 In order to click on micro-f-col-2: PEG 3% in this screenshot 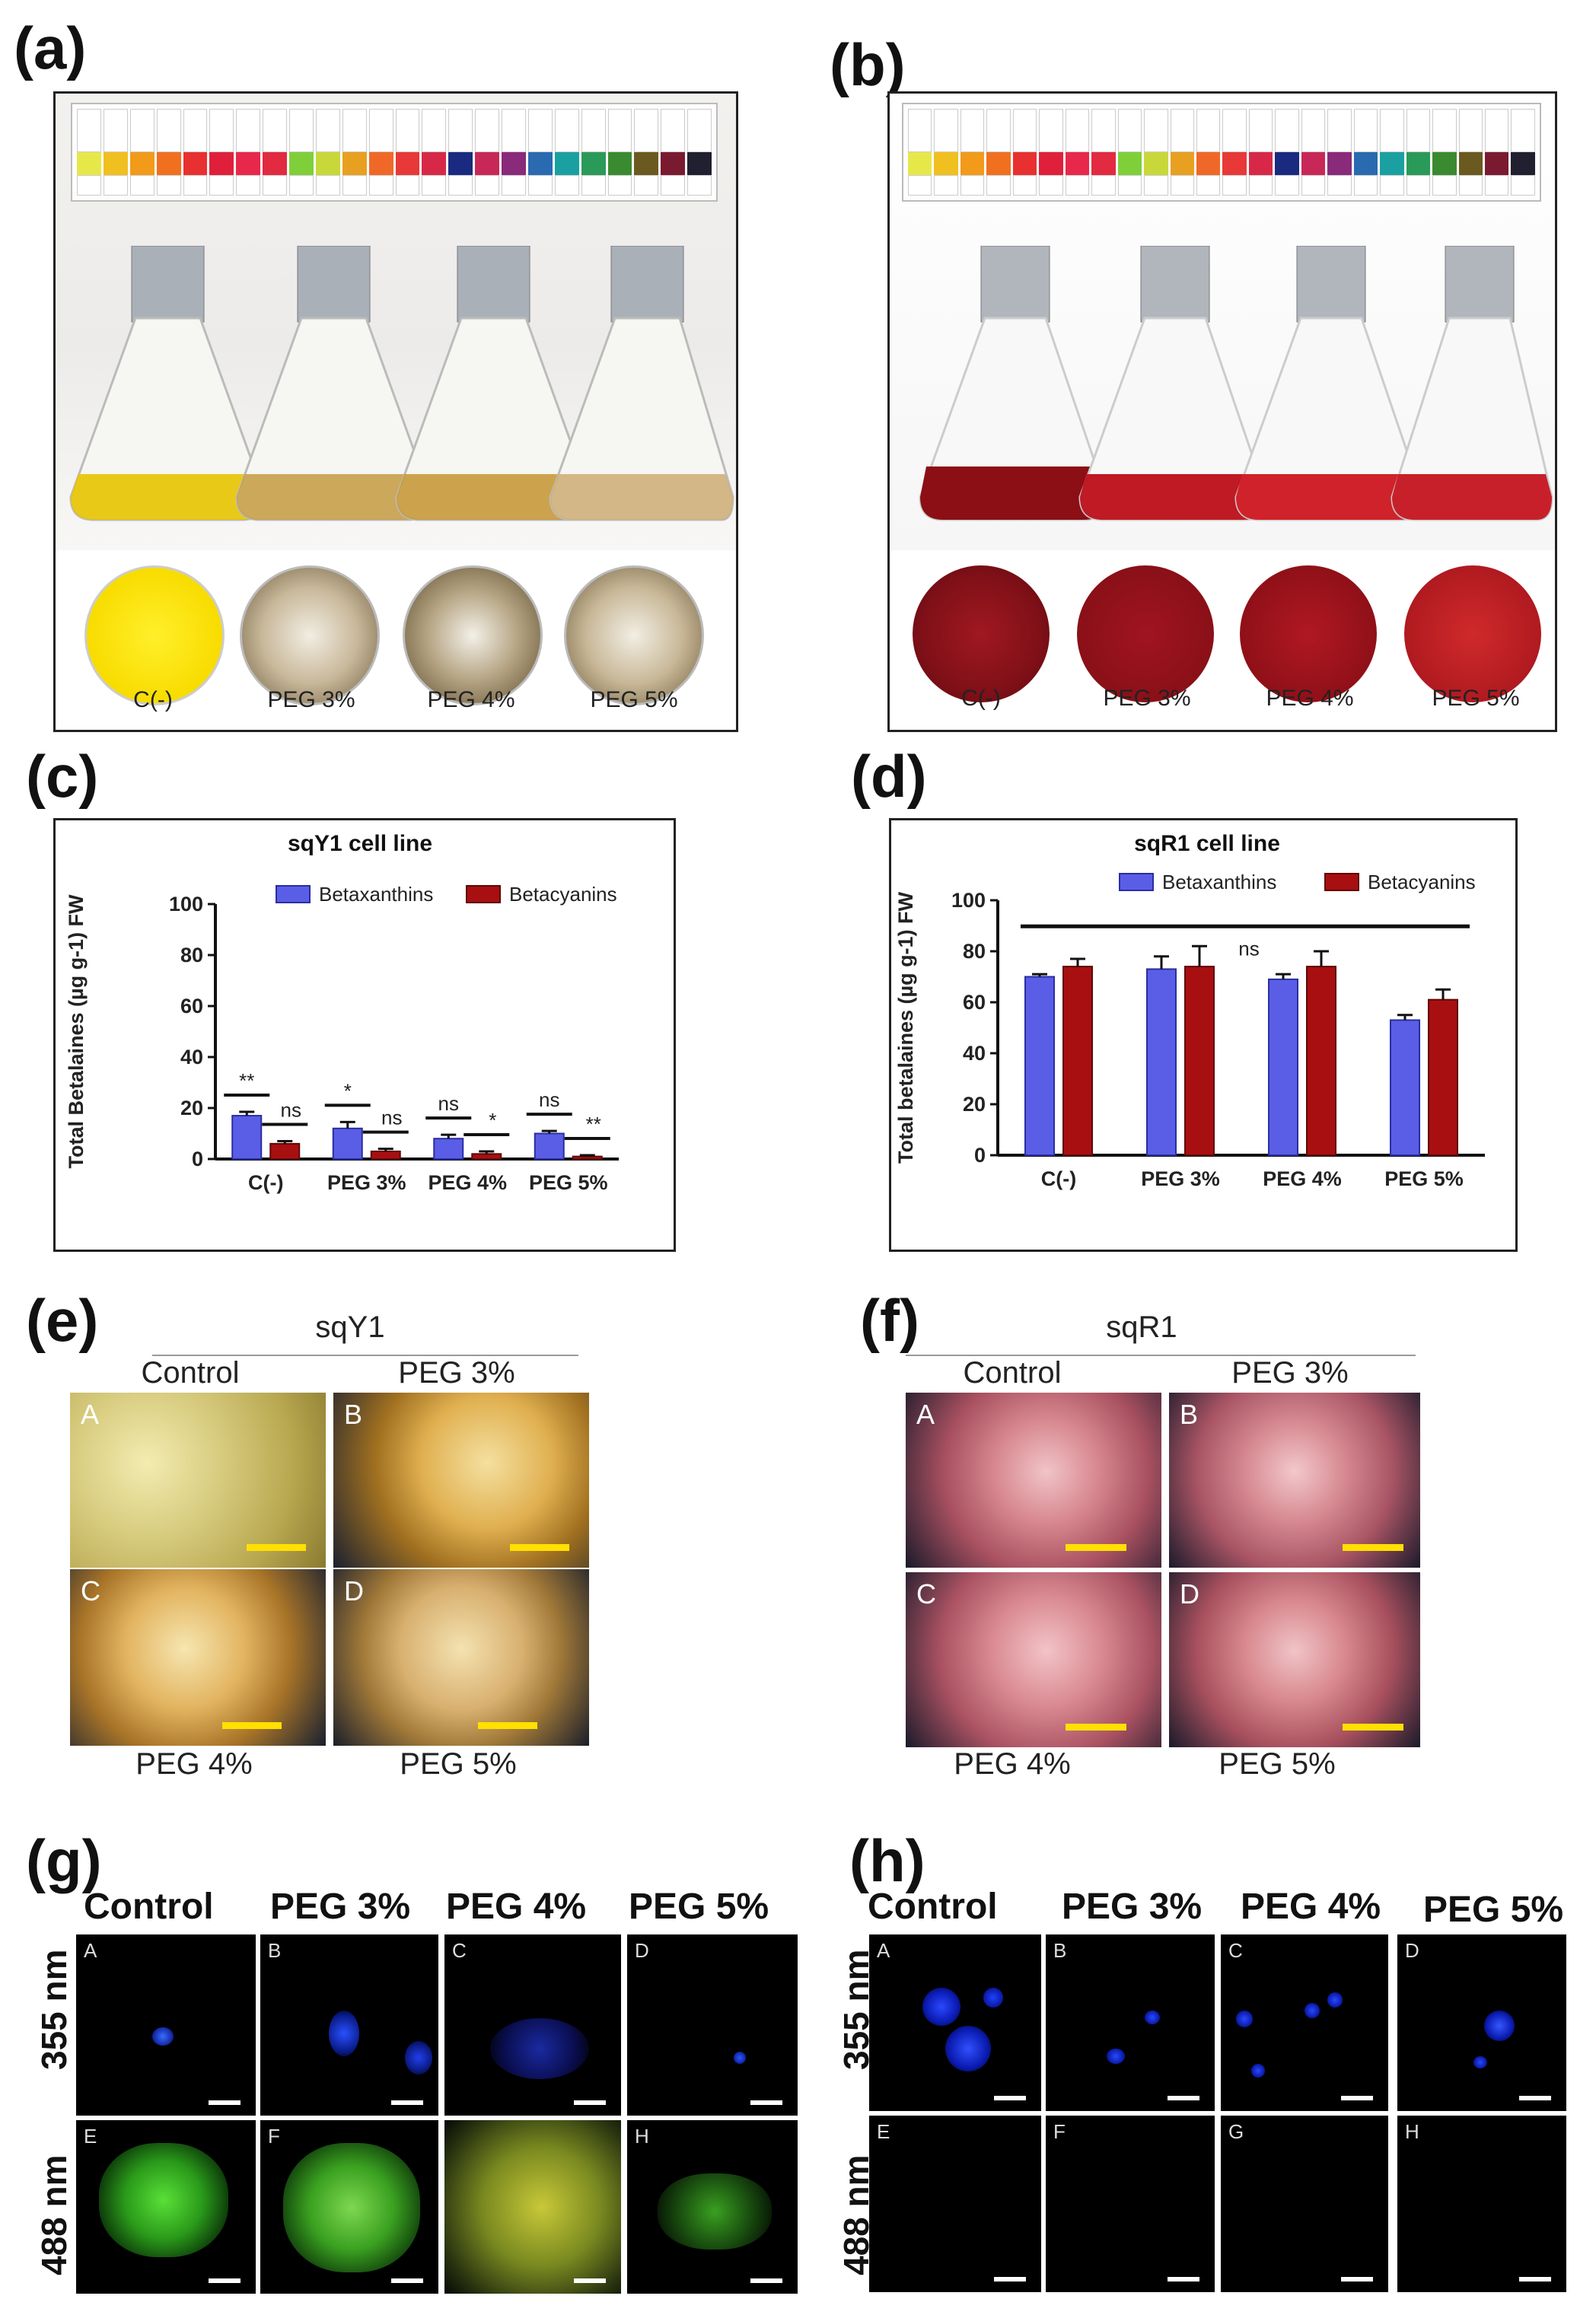, I will do `click(1290, 1373)`.